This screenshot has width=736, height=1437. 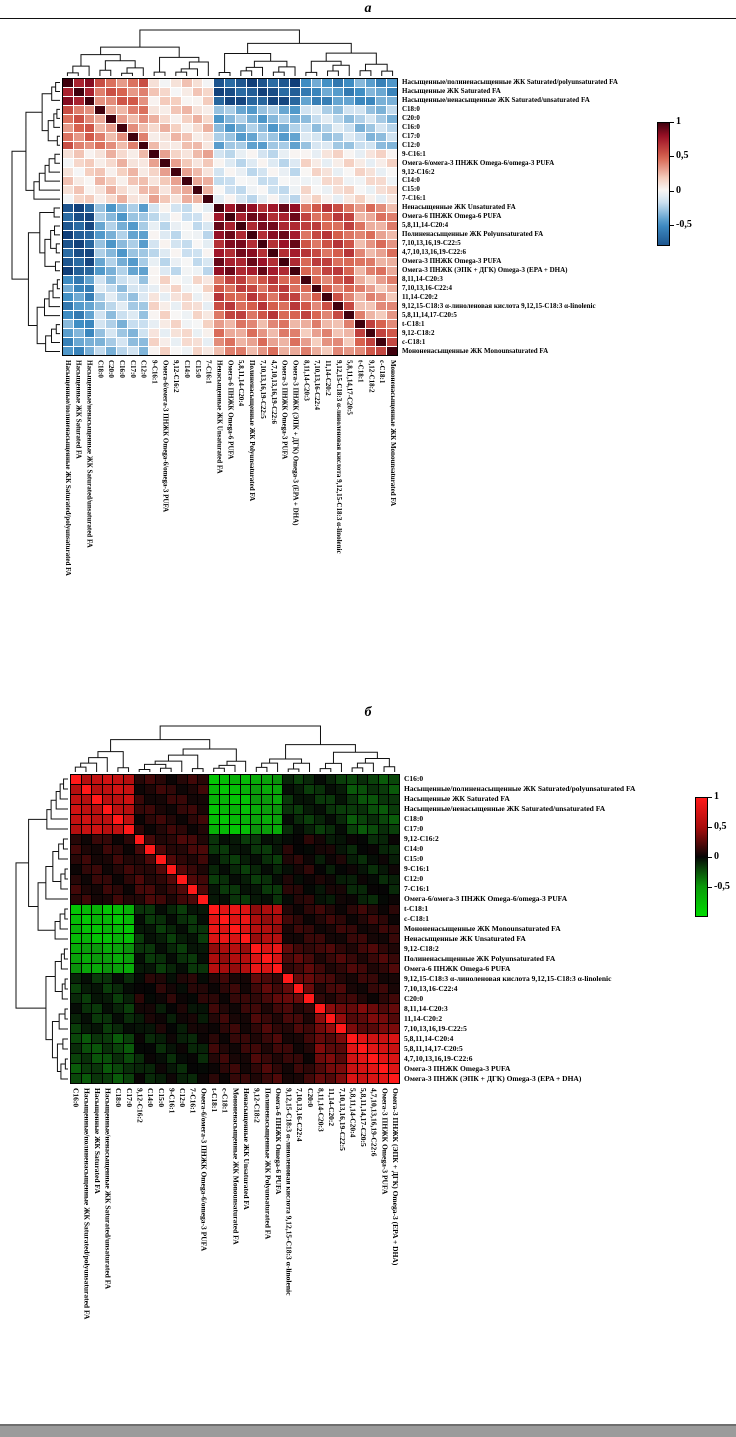 What do you see at coordinates (246, 1149) in the screenshot?
I see `col-label: Ненасыщенные ЖК Unsaturated FA` at bounding box center [246, 1149].